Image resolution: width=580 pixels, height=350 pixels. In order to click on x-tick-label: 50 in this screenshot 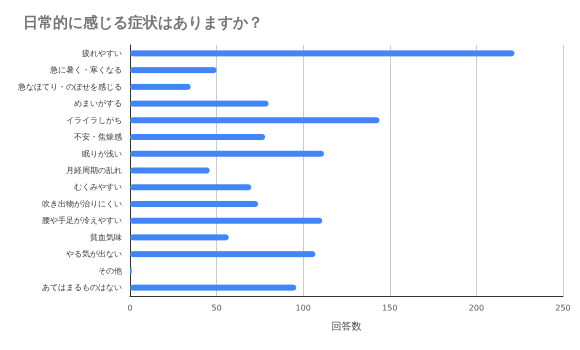, I will do `click(217, 308)`.